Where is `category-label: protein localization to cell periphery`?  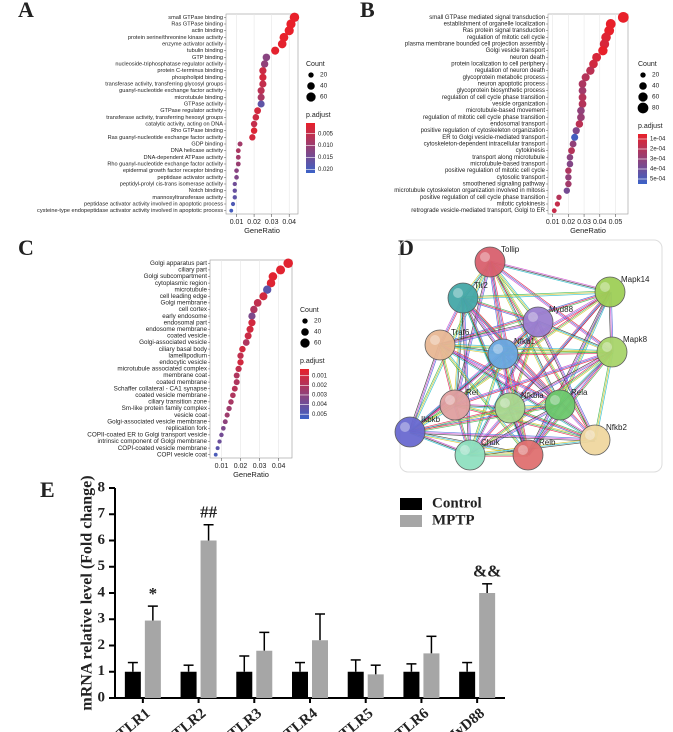 category-label: protein localization to cell periphery is located at coordinates (498, 65).